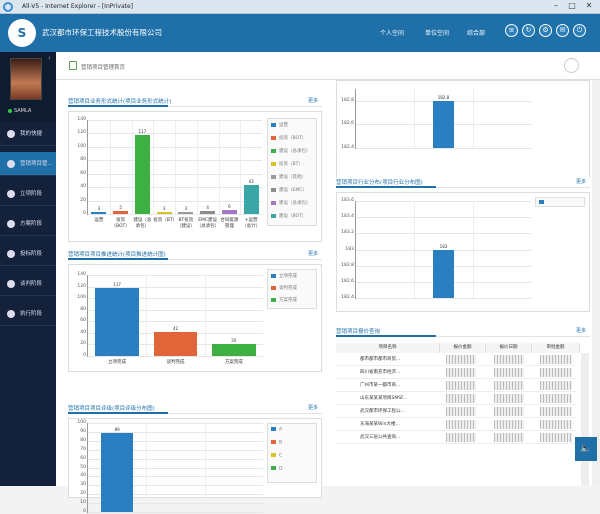 The image size is (600, 514). I want to click on legend-item, so click(543, 203).